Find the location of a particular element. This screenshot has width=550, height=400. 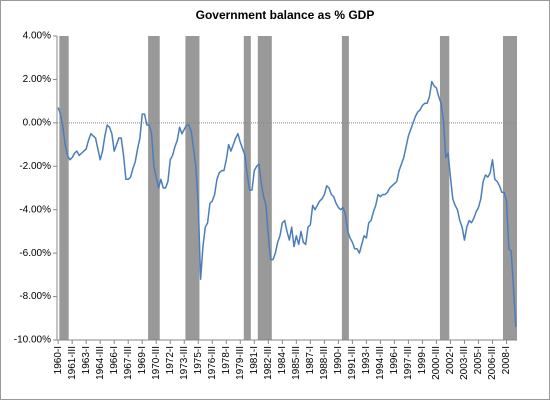

y-tick-label: -6.00% is located at coordinates (35, 253).